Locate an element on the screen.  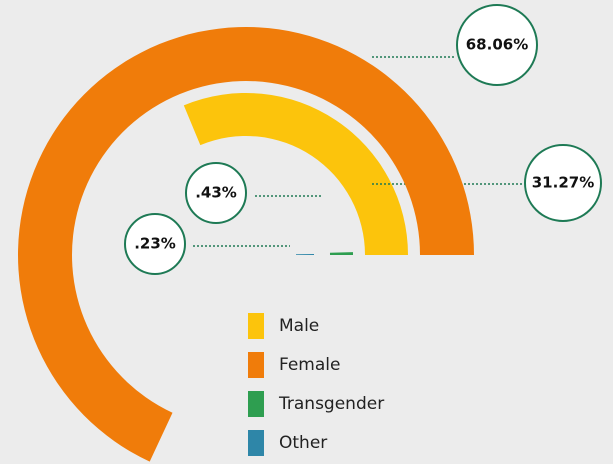
legend-label: Male is located at coordinates (299, 326).